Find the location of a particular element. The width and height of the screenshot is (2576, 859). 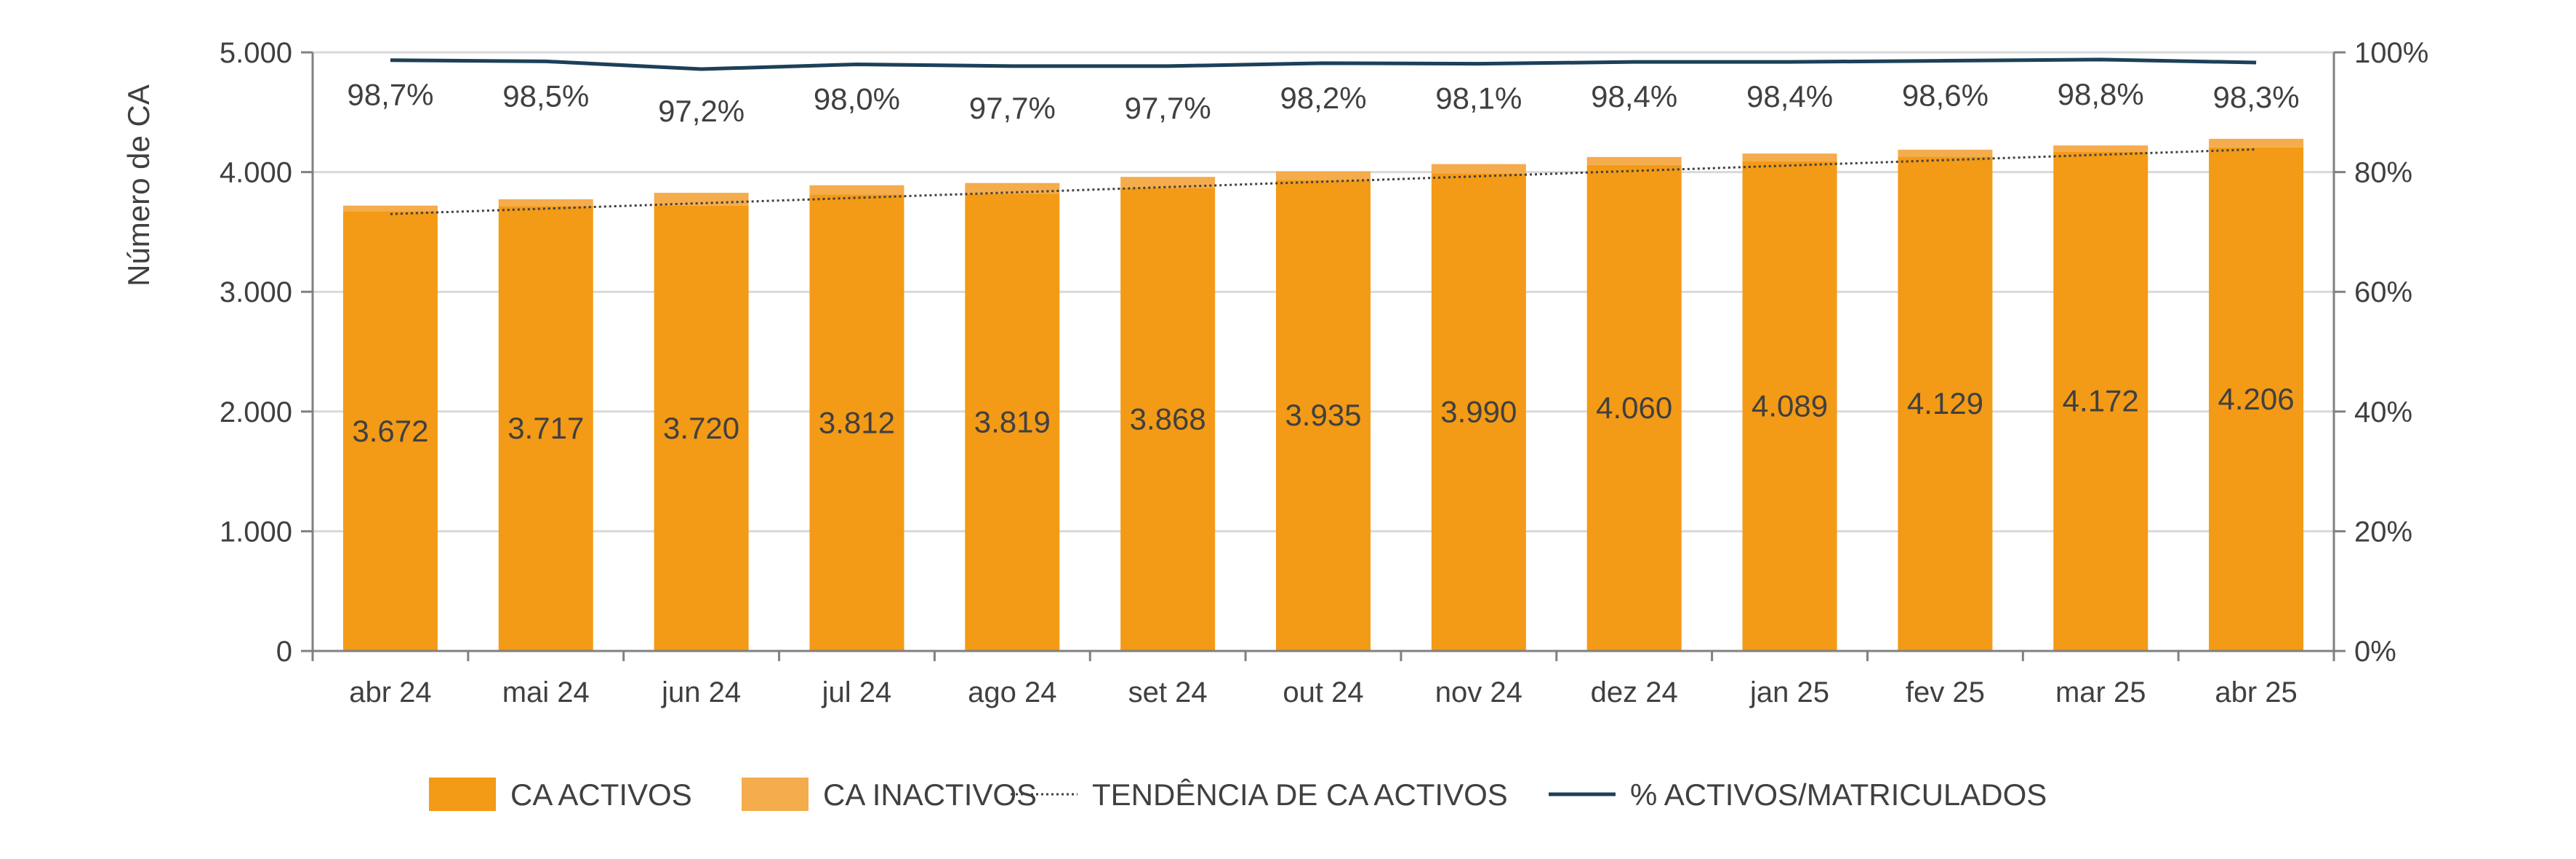

bar-value-label: 3.819 is located at coordinates (1013, 422).